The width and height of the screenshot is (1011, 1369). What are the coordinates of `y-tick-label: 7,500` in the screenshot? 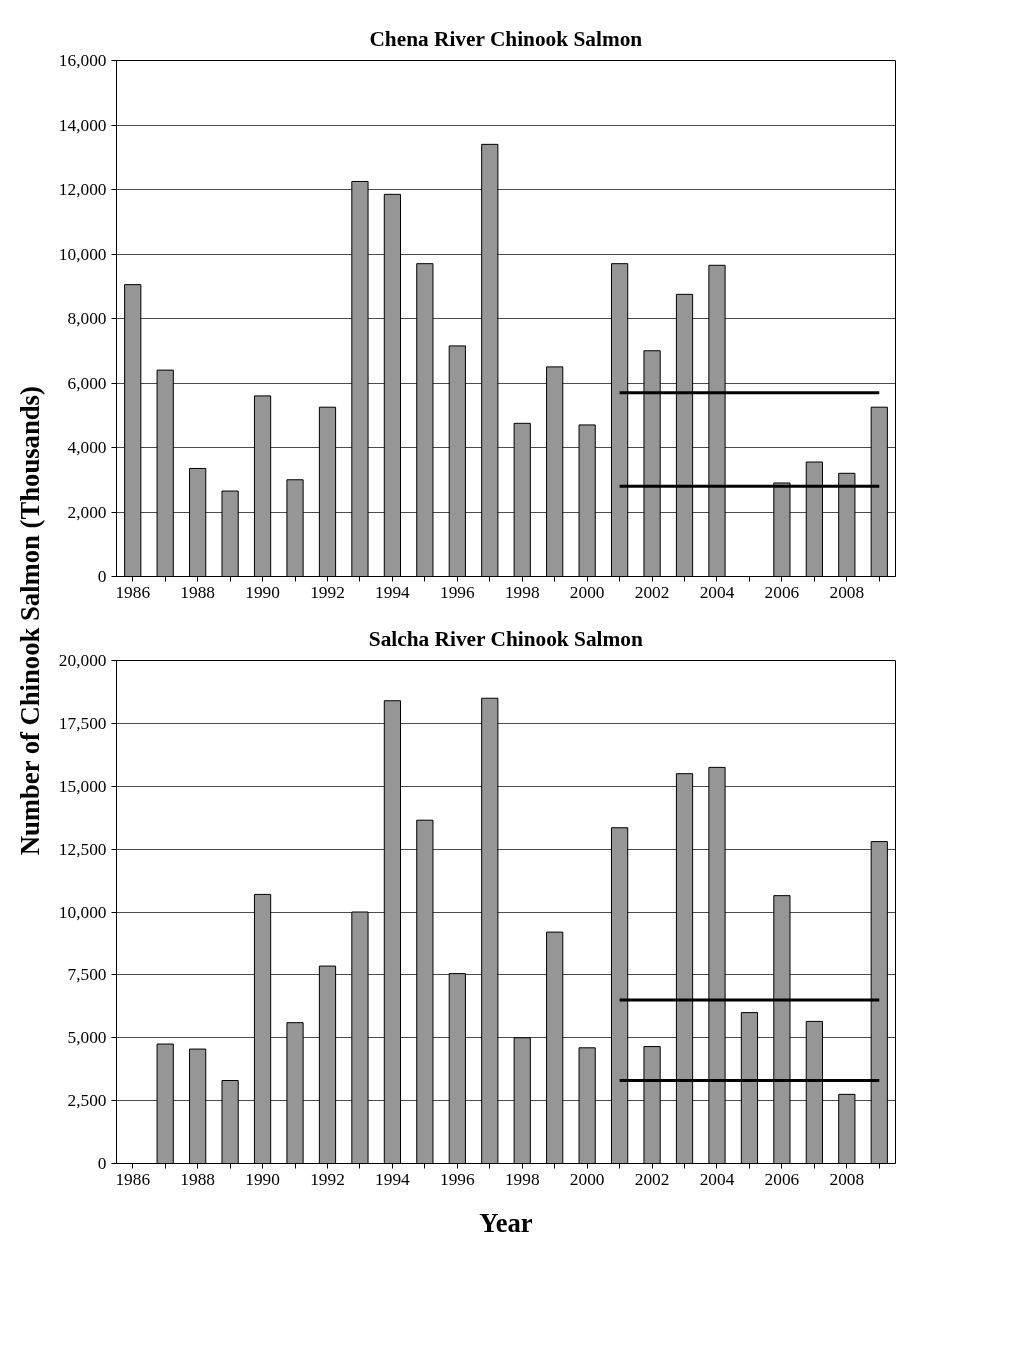 It's located at (87, 975).